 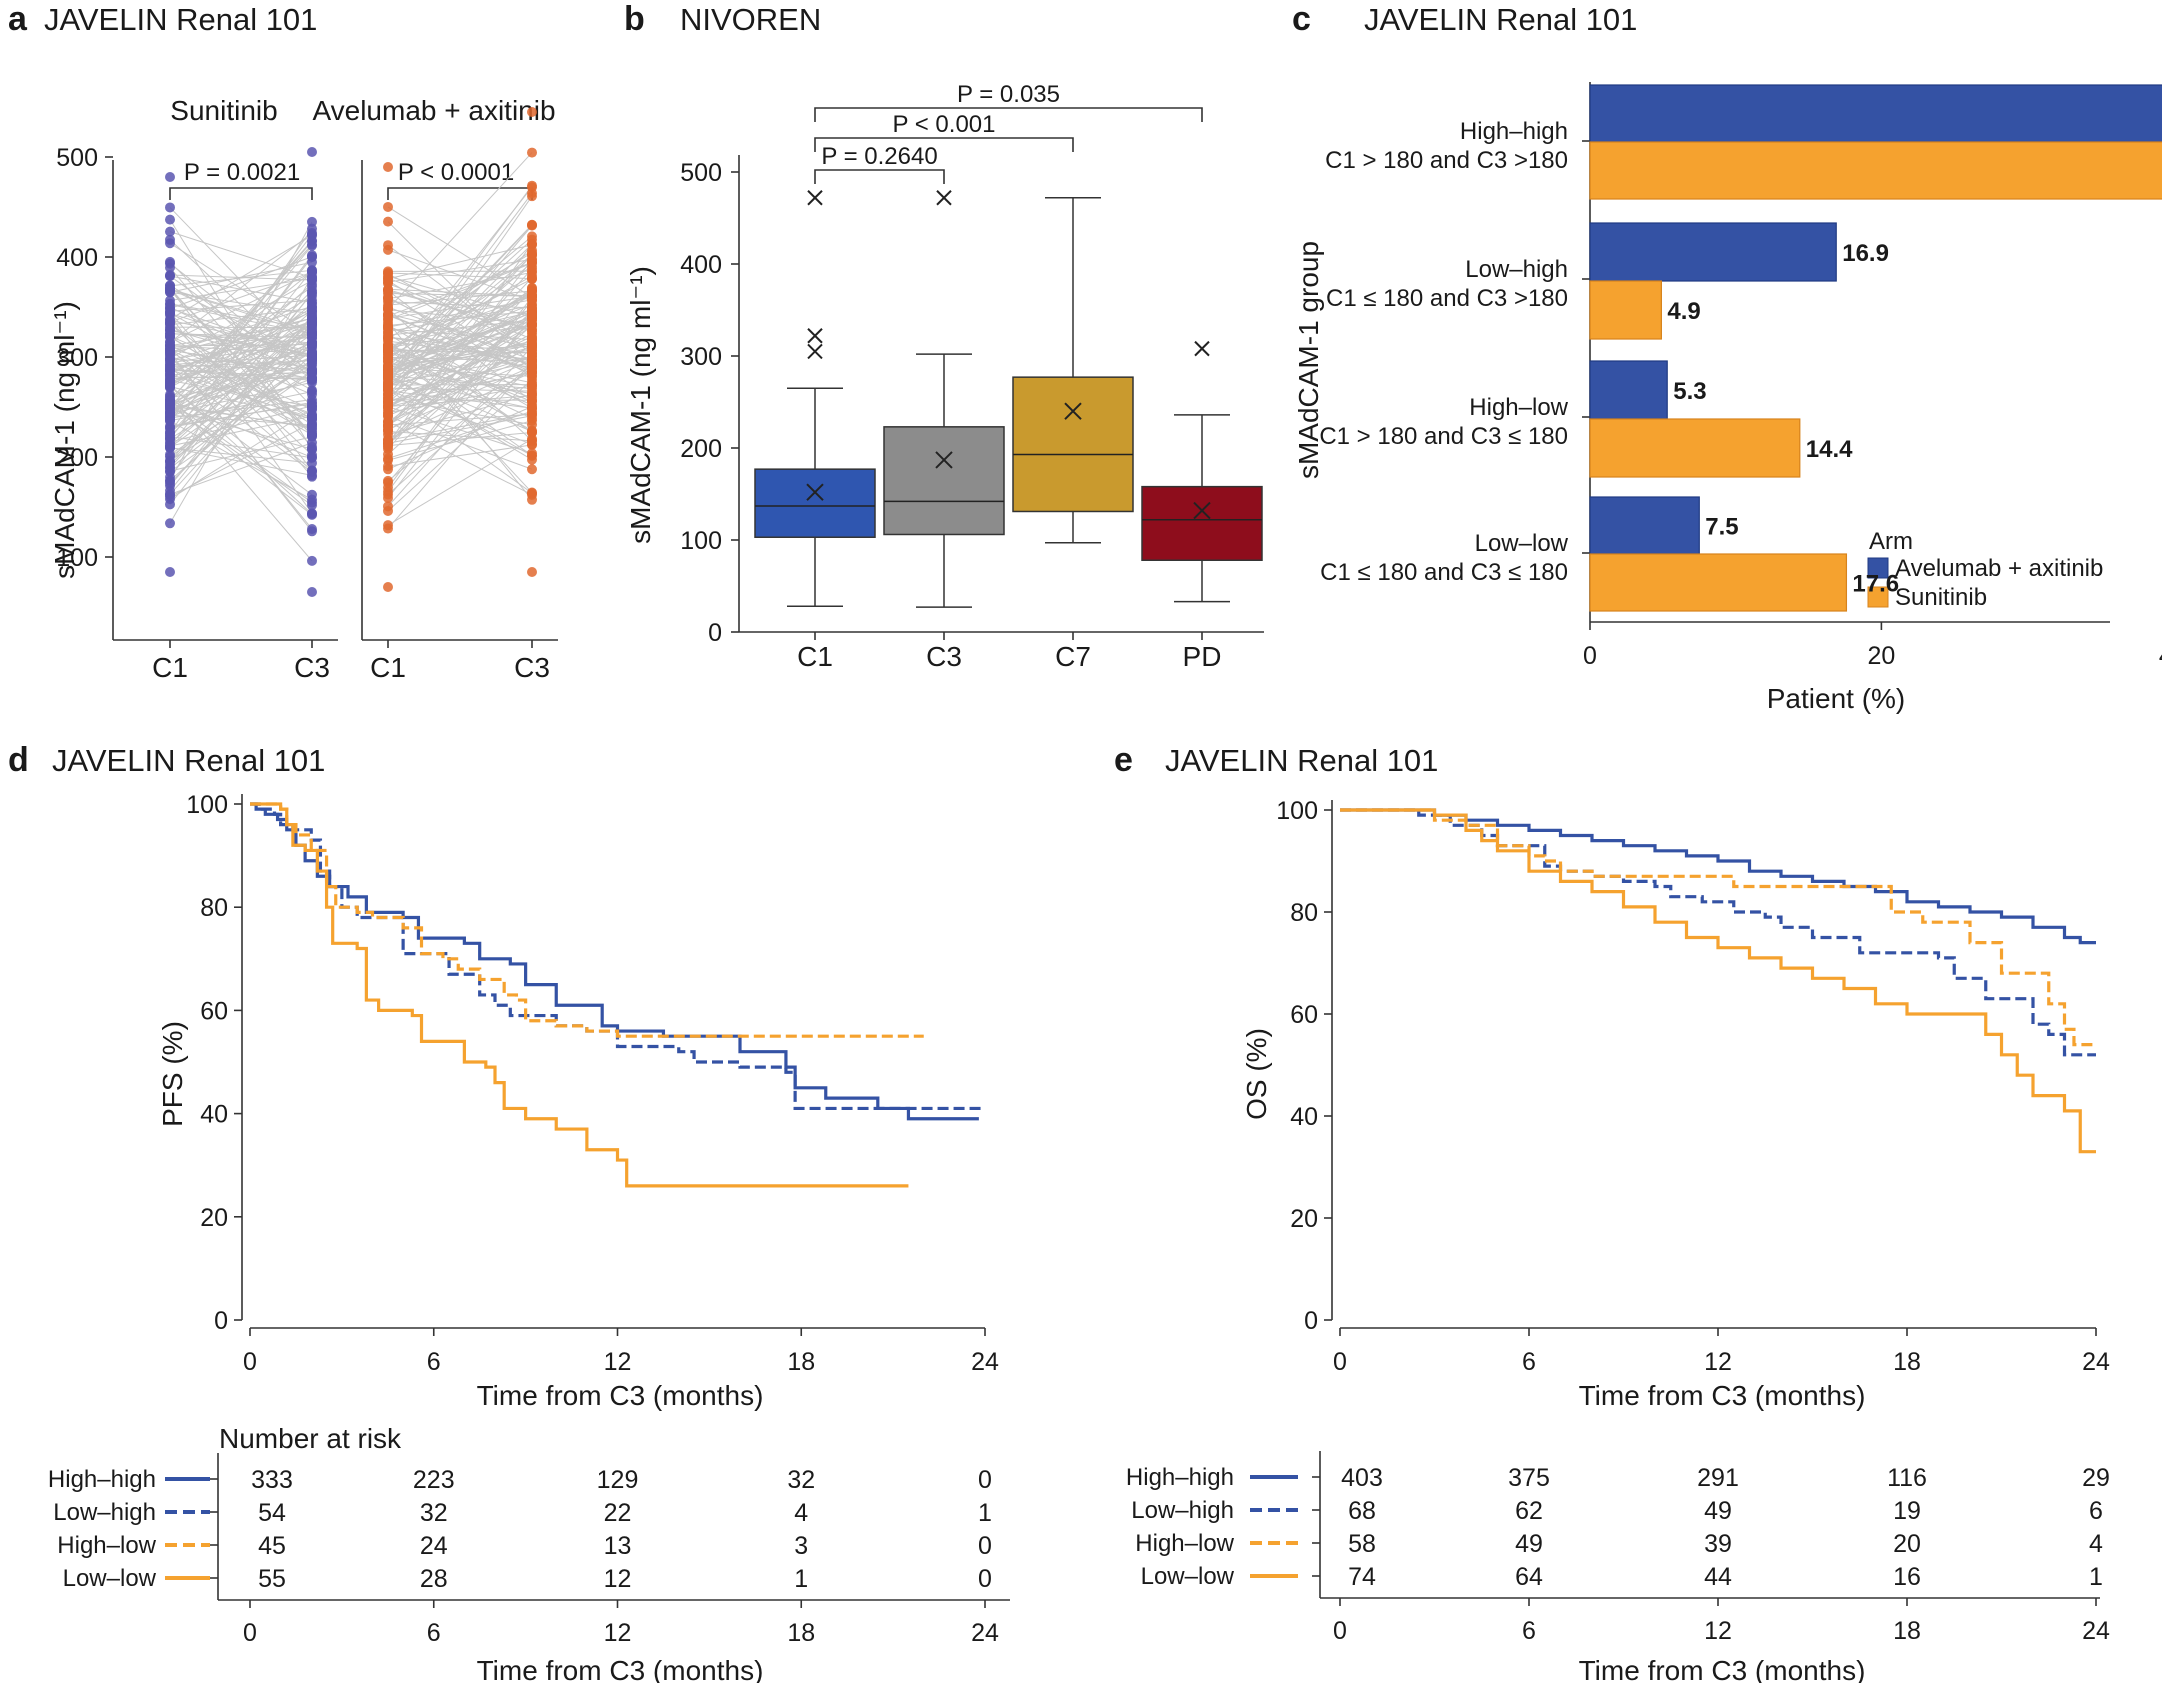 What do you see at coordinates (1875, 584) in the screenshot?
I see `bar-value-label: 17.6` at bounding box center [1875, 584].